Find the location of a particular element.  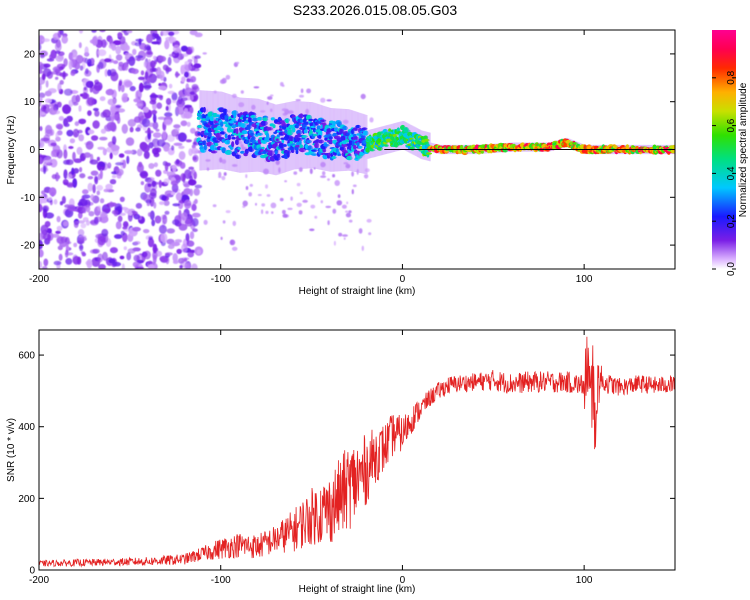

colorbar-label: Normalized spectral amplitude is located at coordinates (743, 149).